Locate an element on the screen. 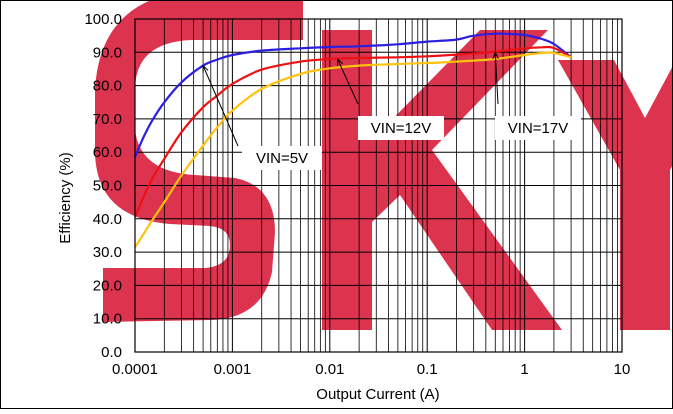 This screenshot has width=673, height=414. y-axis-label: Efficiency (%) is located at coordinates (65, 197).